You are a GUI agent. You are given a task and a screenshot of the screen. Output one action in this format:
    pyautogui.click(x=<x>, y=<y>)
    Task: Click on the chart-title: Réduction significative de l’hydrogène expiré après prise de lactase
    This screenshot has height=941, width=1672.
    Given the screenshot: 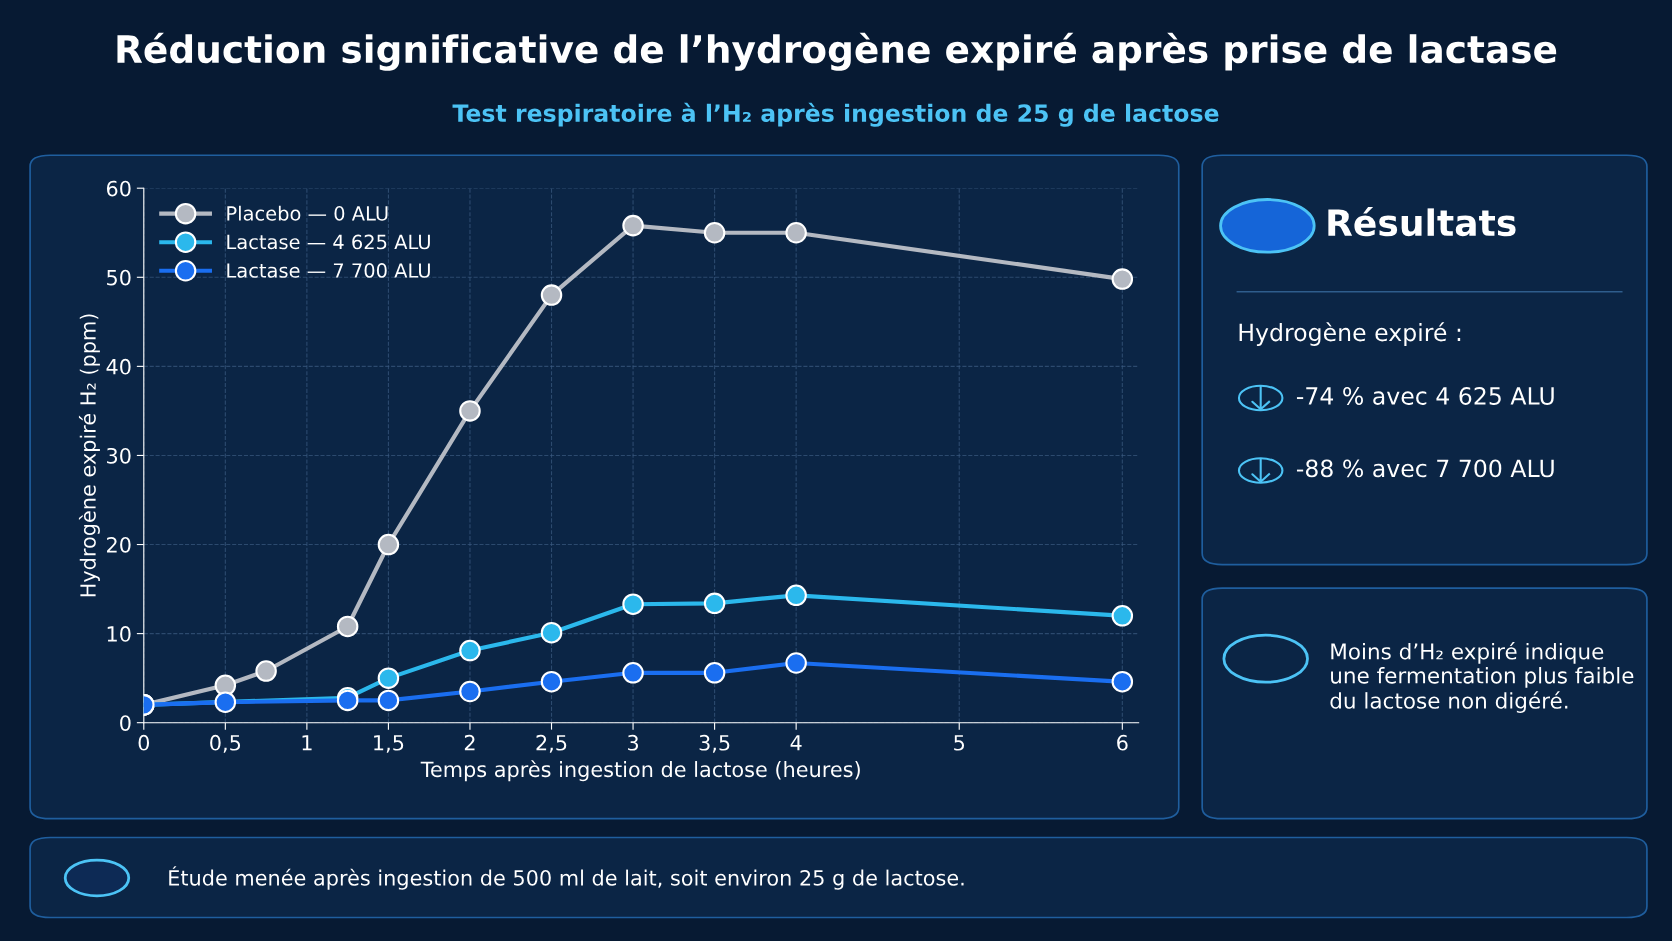 What is the action you would take?
    pyautogui.click(x=837, y=51)
    